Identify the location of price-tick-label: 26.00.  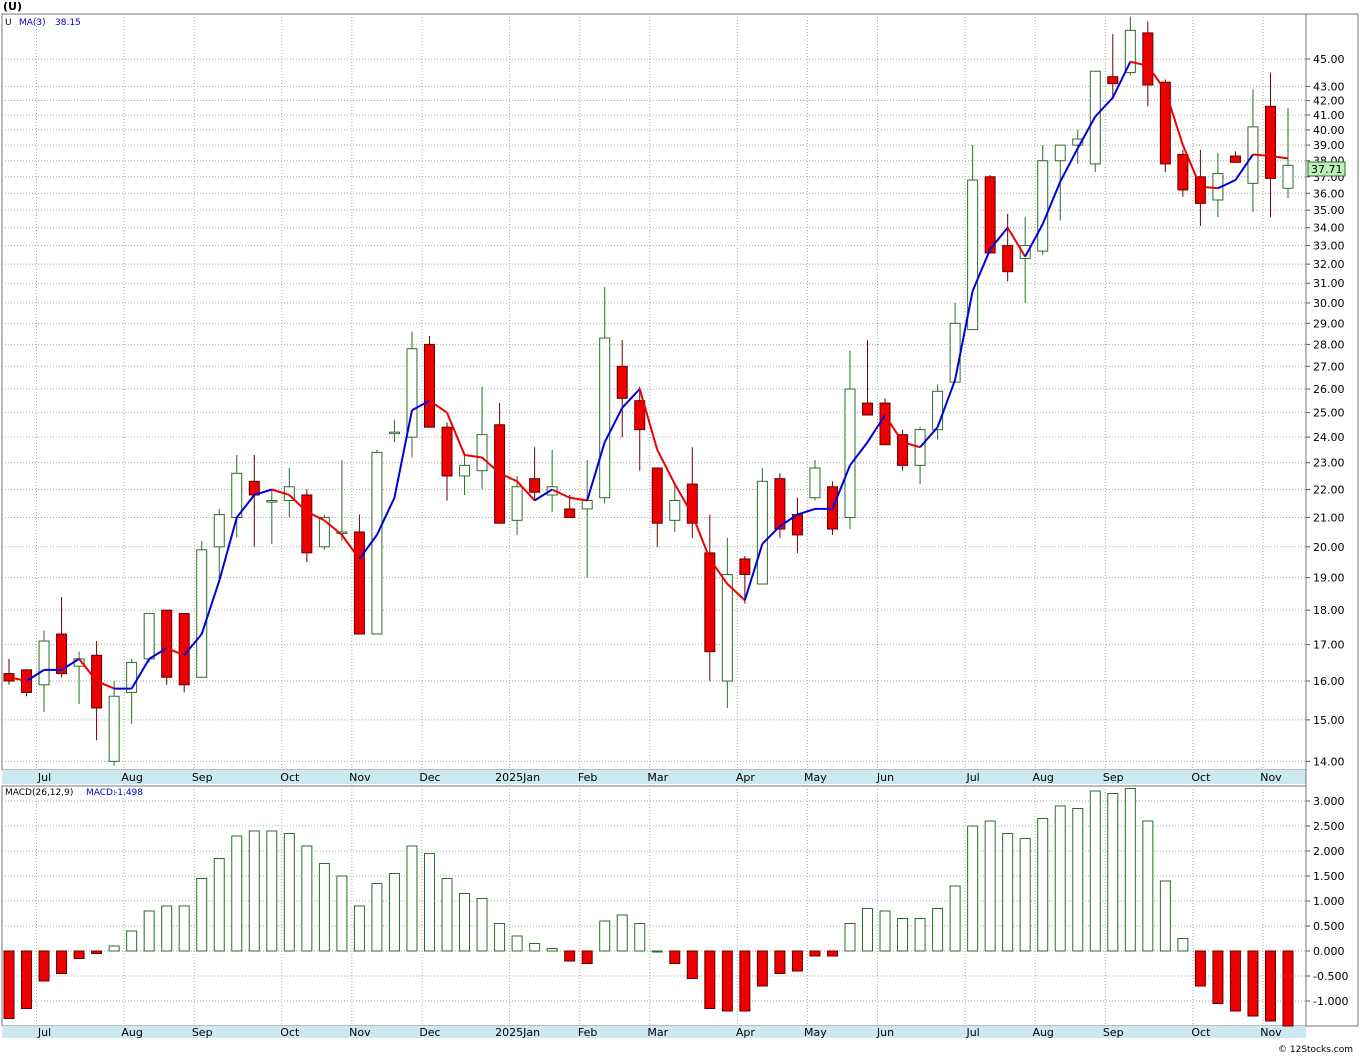
(1329, 389).